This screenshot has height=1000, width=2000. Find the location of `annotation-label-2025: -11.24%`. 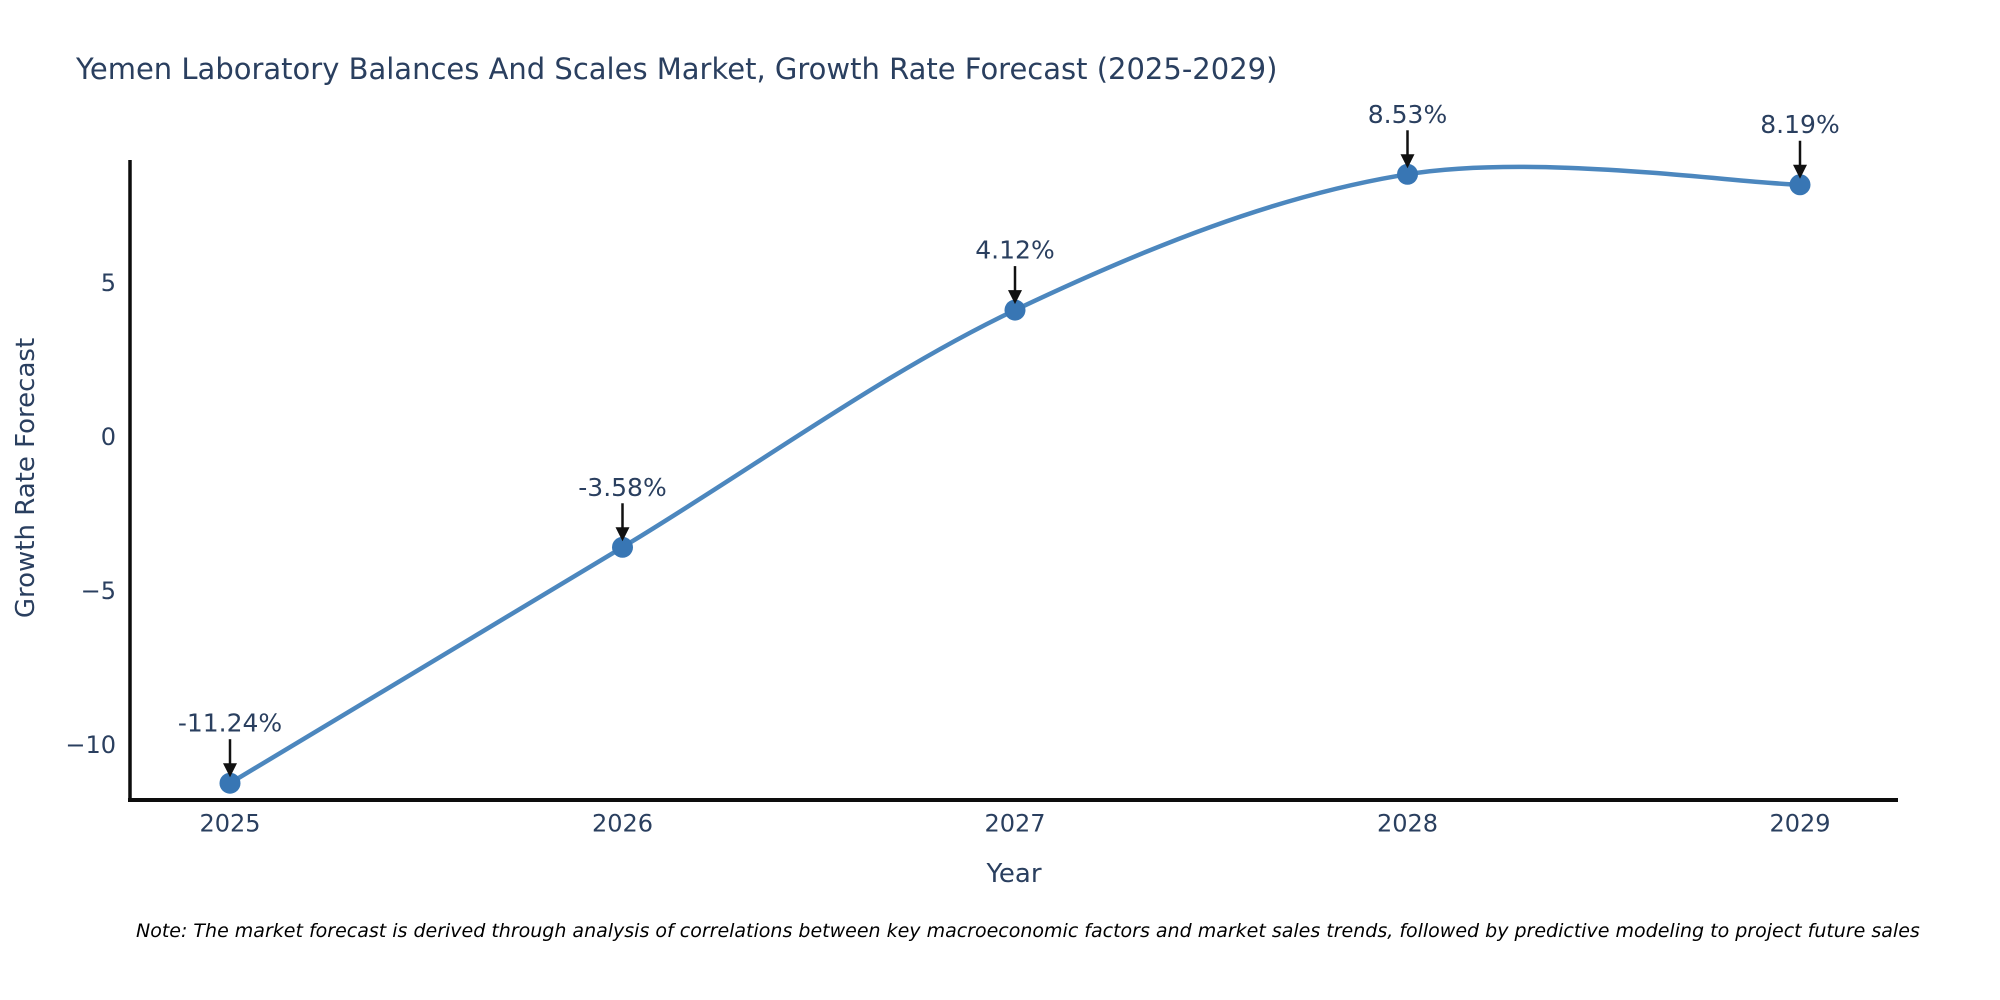

annotation-label-2025: -11.24% is located at coordinates (230, 723).